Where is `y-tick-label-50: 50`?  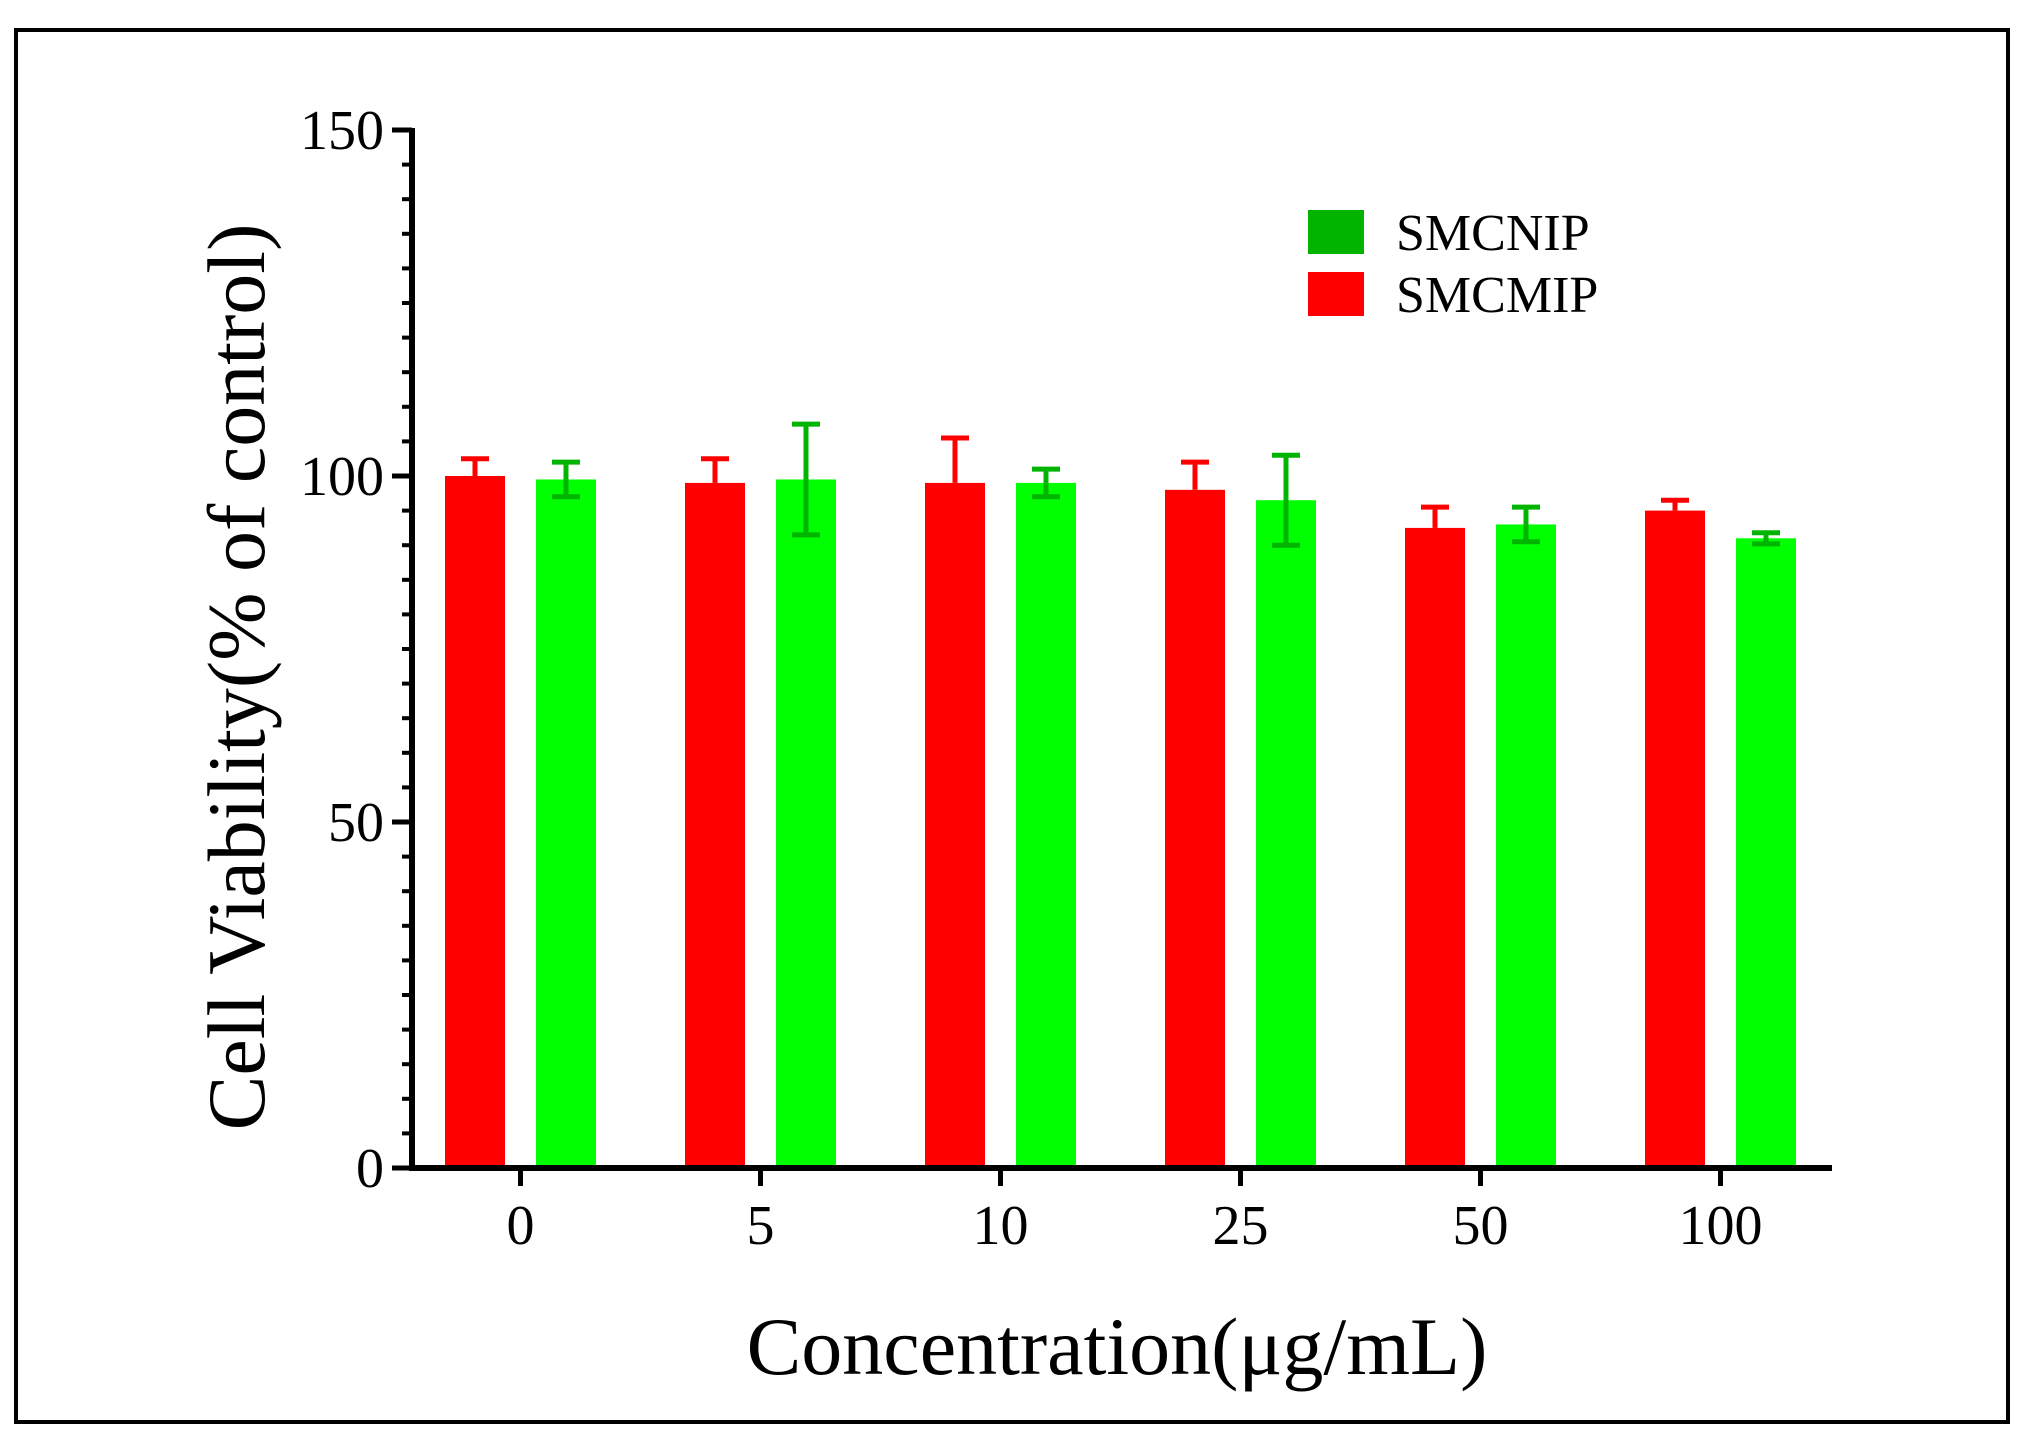 y-tick-label-50: 50 is located at coordinates (356, 823).